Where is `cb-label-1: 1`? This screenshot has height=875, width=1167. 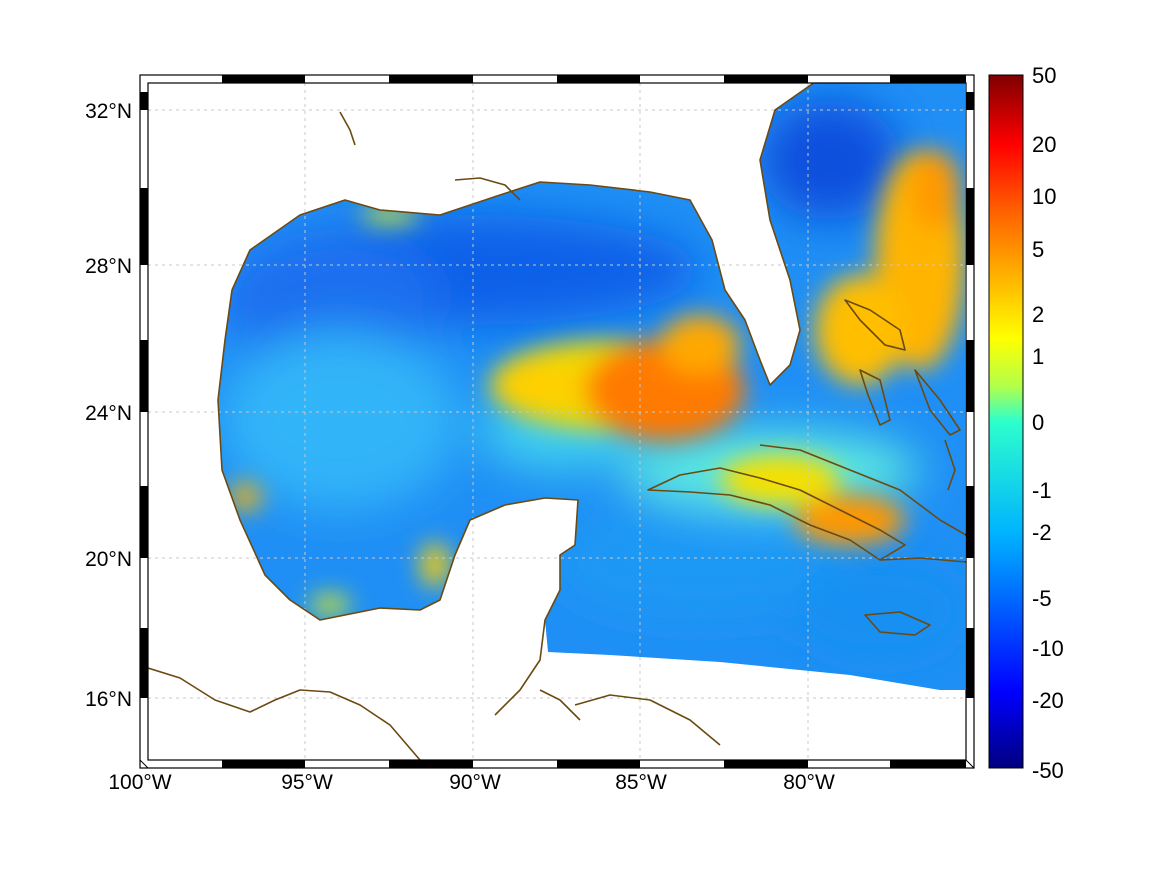
cb-label-1: 1 is located at coordinates (1038, 356).